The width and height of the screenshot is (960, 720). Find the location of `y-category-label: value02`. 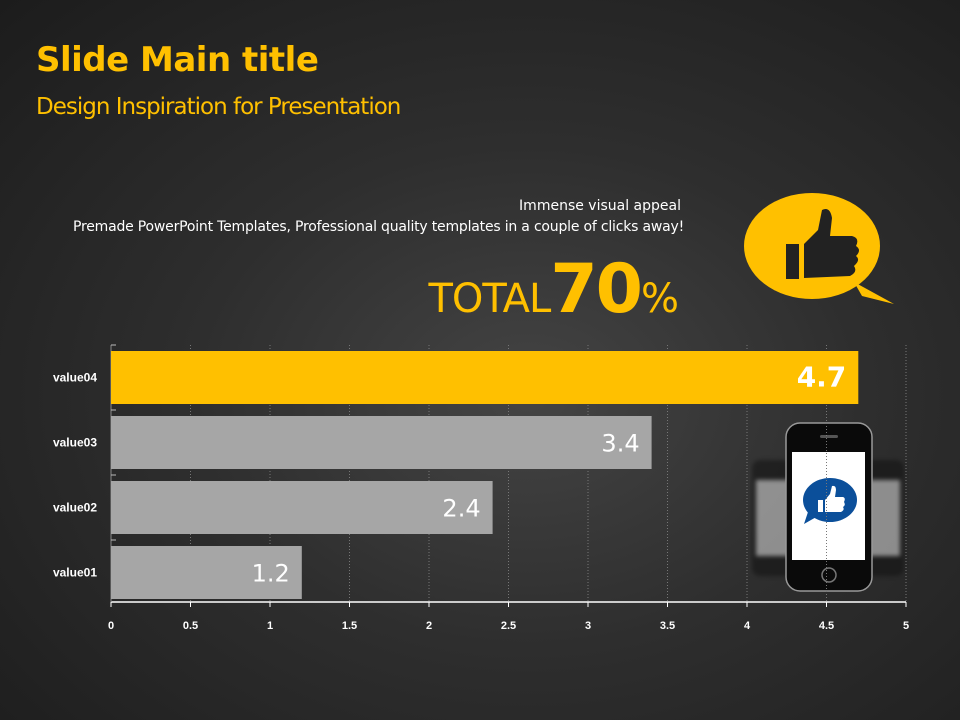

y-category-label: value02 is located at coordinates (75, 508).